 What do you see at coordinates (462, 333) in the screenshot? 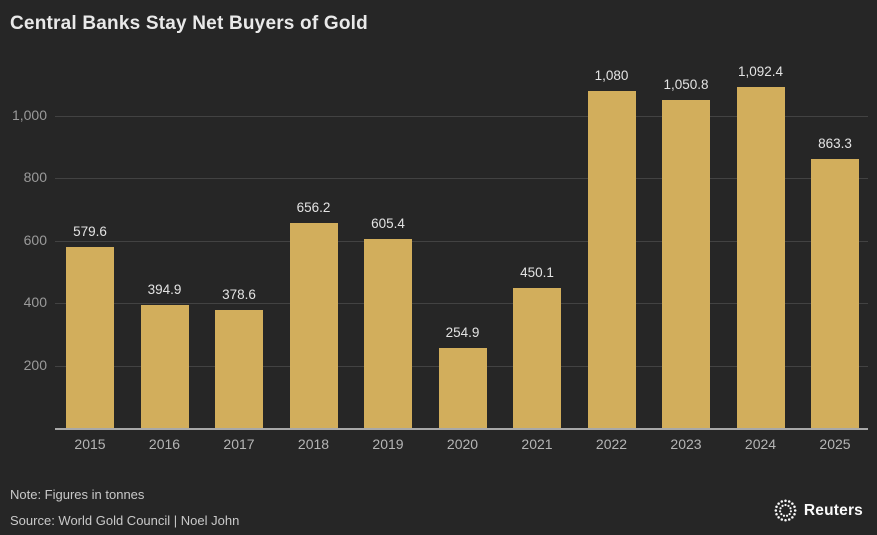
I see `value-label-2020: 254.9` at bounding box center [462, 333].